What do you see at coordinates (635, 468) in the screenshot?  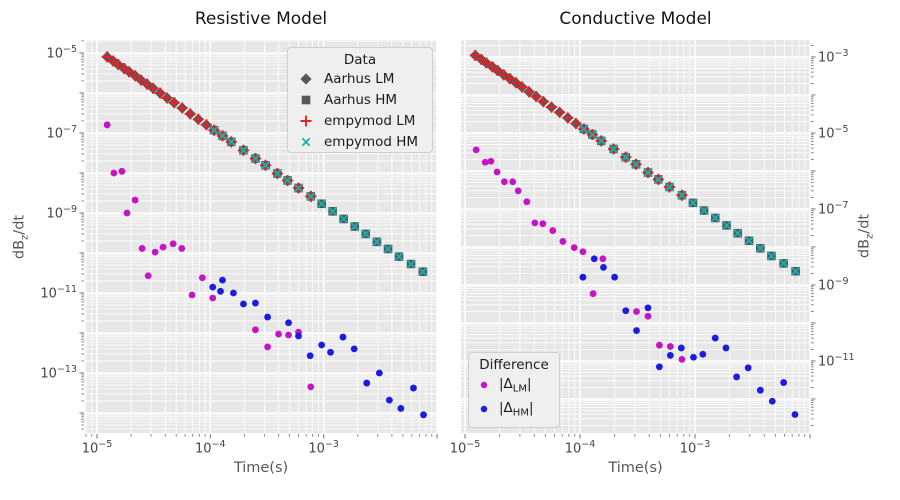 I see `conductive-x-axis-label: Time(s)` at bounding box center [635, 468].